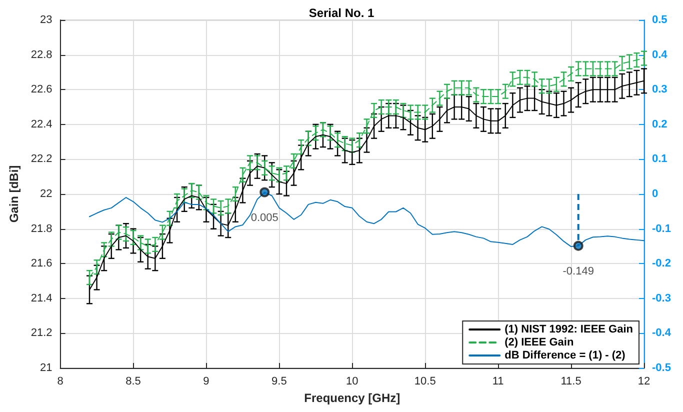 This screenshot has width=683, height=412. I want to click on y-tick-label: 21.4, so click(41, 298).